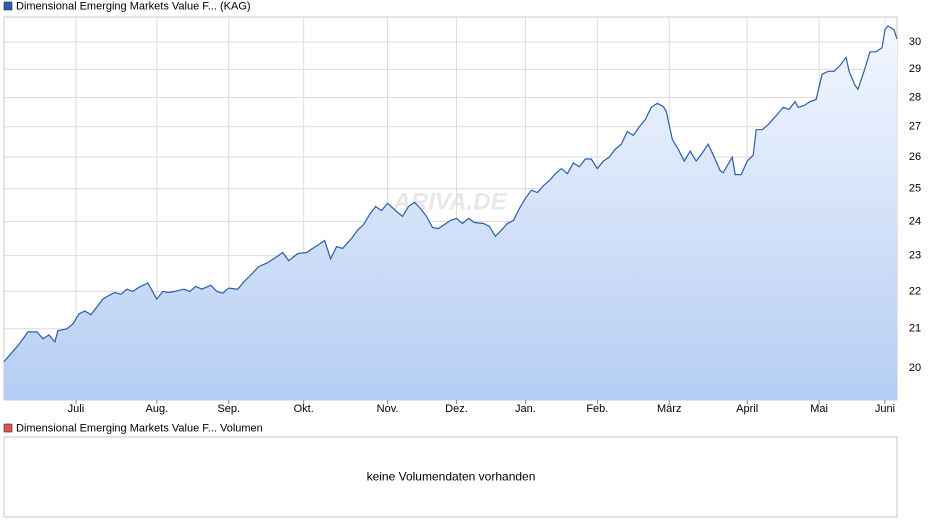 Image resolution: width=940 pixels, height=526 pixels. What do you see at coordinates (915, 97) in the screenshot?
I see `y-tick-label: 28` at bounding box center [915, 97].